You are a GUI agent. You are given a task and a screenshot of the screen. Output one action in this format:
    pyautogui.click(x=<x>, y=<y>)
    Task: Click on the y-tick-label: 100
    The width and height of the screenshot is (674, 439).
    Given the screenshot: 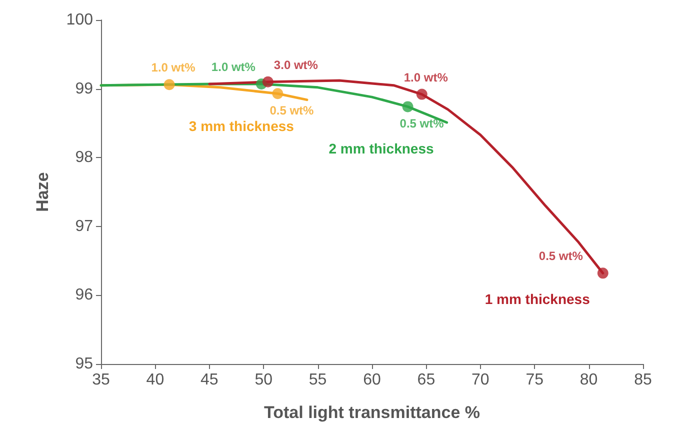 What is the action you would take?
    pyautogui.click(x=80, y=20)
    